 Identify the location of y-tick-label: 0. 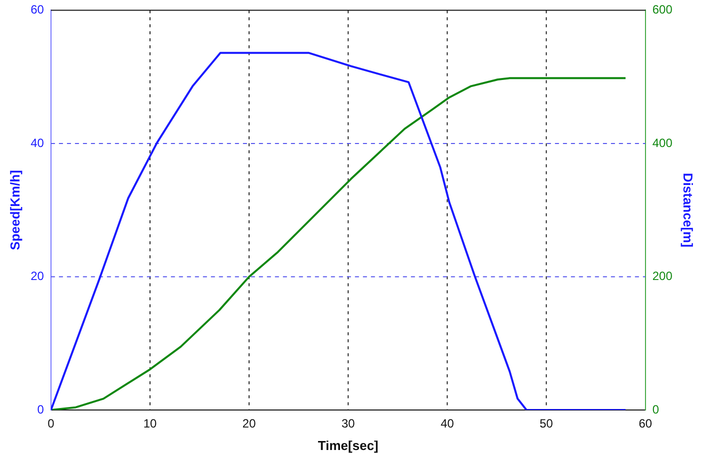
(40, 409).